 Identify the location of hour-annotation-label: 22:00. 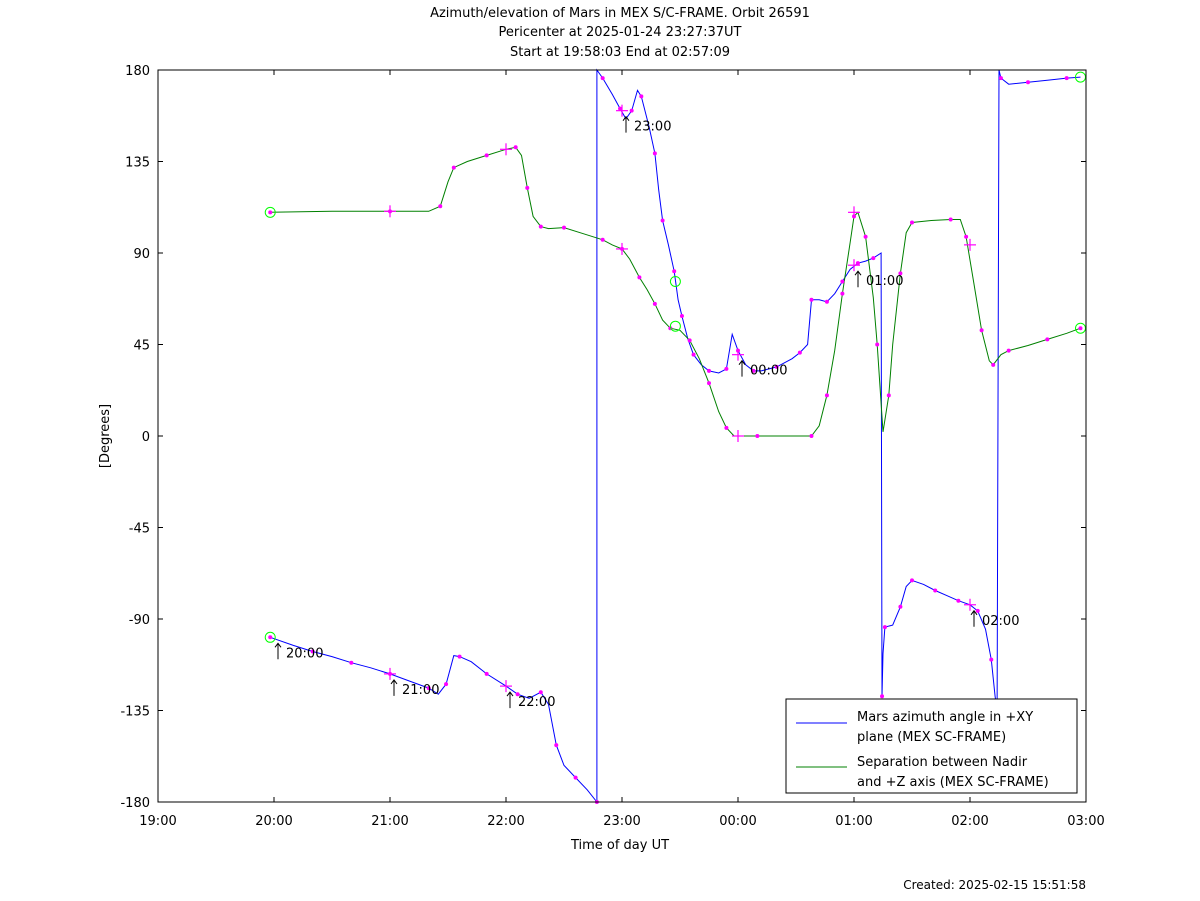
(536, 702).